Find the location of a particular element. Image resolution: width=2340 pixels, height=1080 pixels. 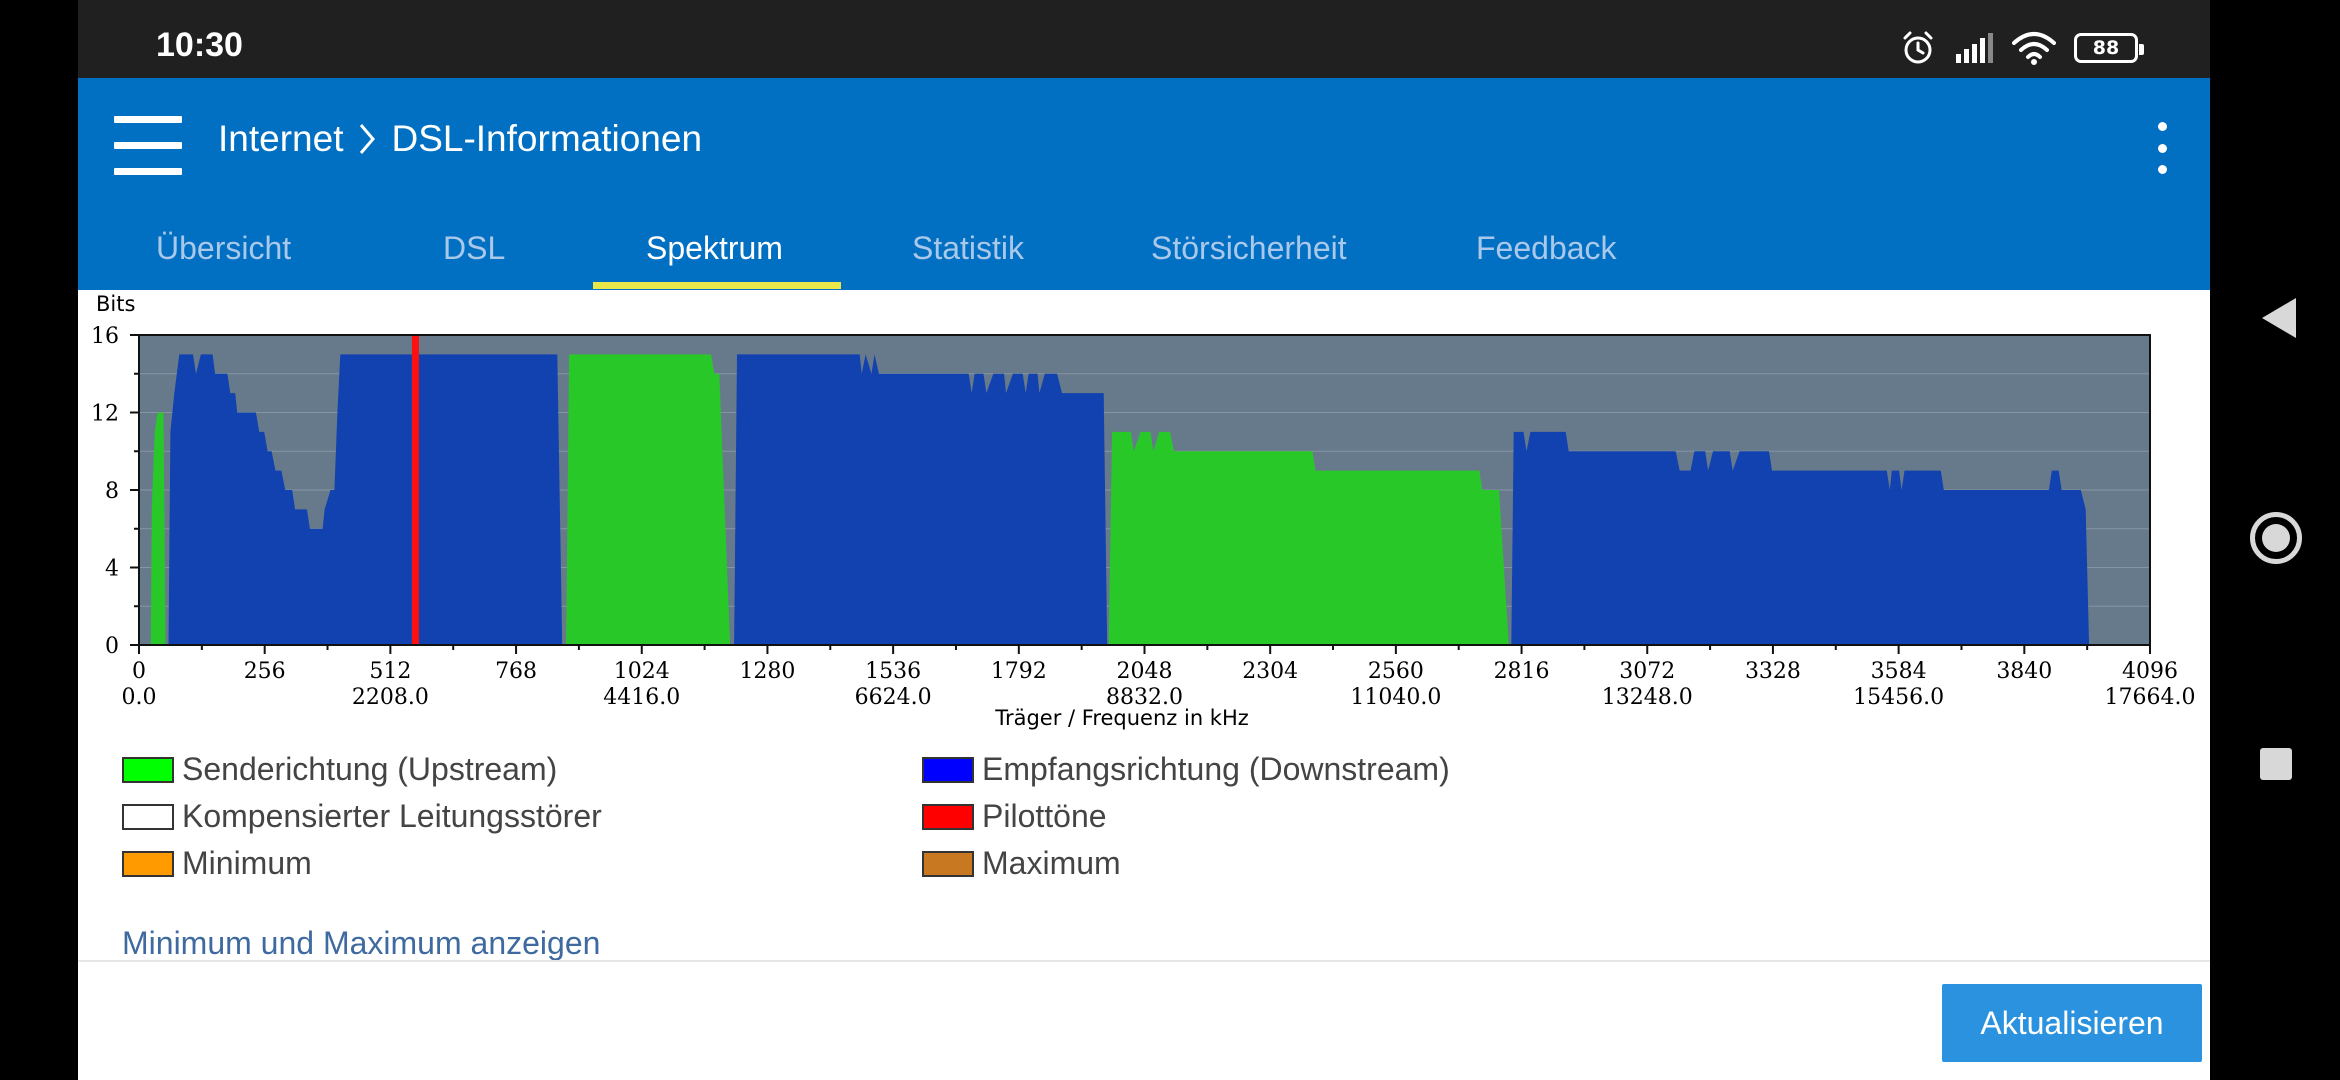

x-freq-label: 4416.0 is located at coordinates (641, 697).